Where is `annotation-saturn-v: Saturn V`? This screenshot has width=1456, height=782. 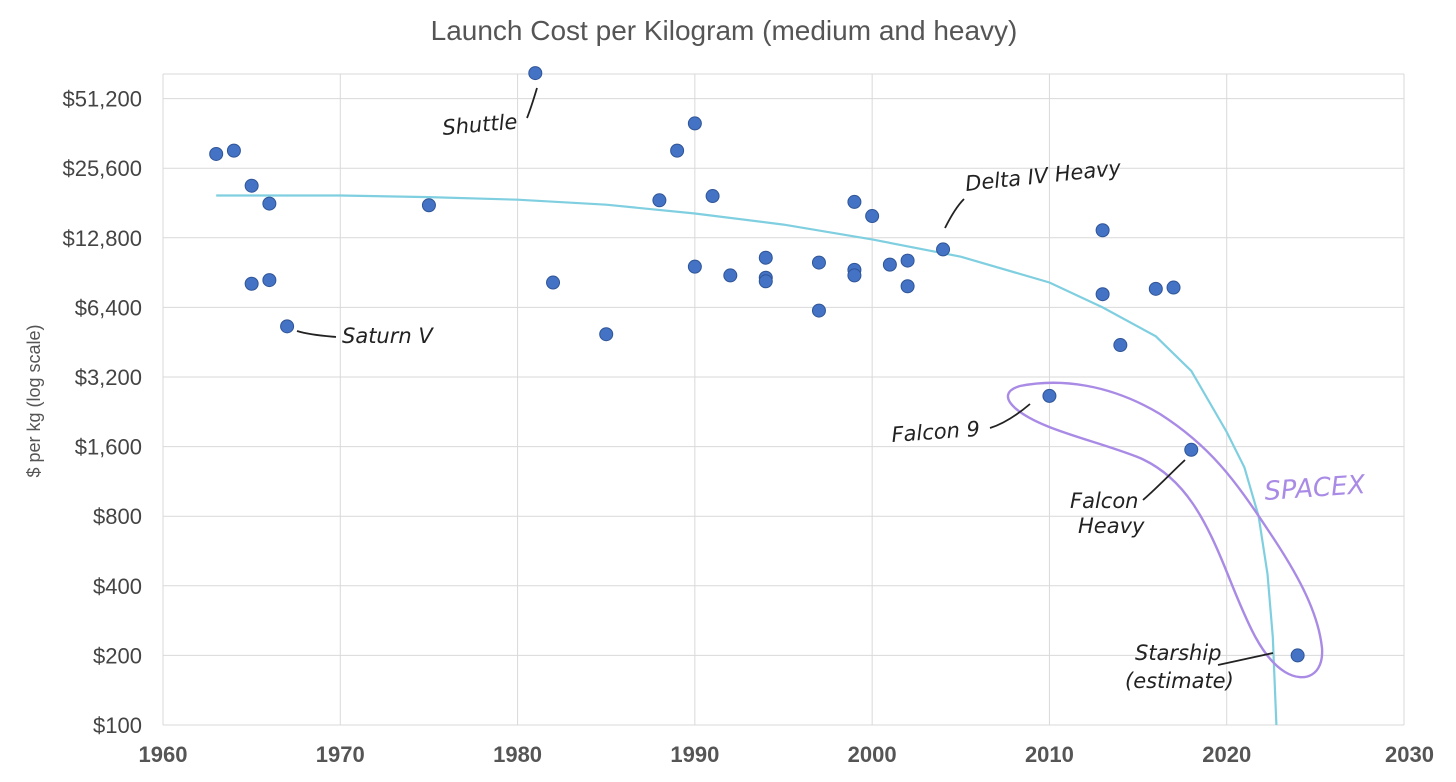
annotation-saturn-v: Saturn V is located at coordinates (388, 336).